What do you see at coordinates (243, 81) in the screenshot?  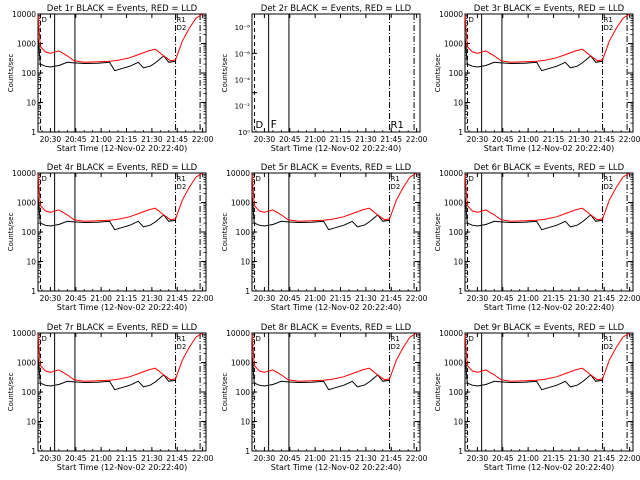 I see `y-tick-label: 10⁻⁴` at bounding box center [243, 81].